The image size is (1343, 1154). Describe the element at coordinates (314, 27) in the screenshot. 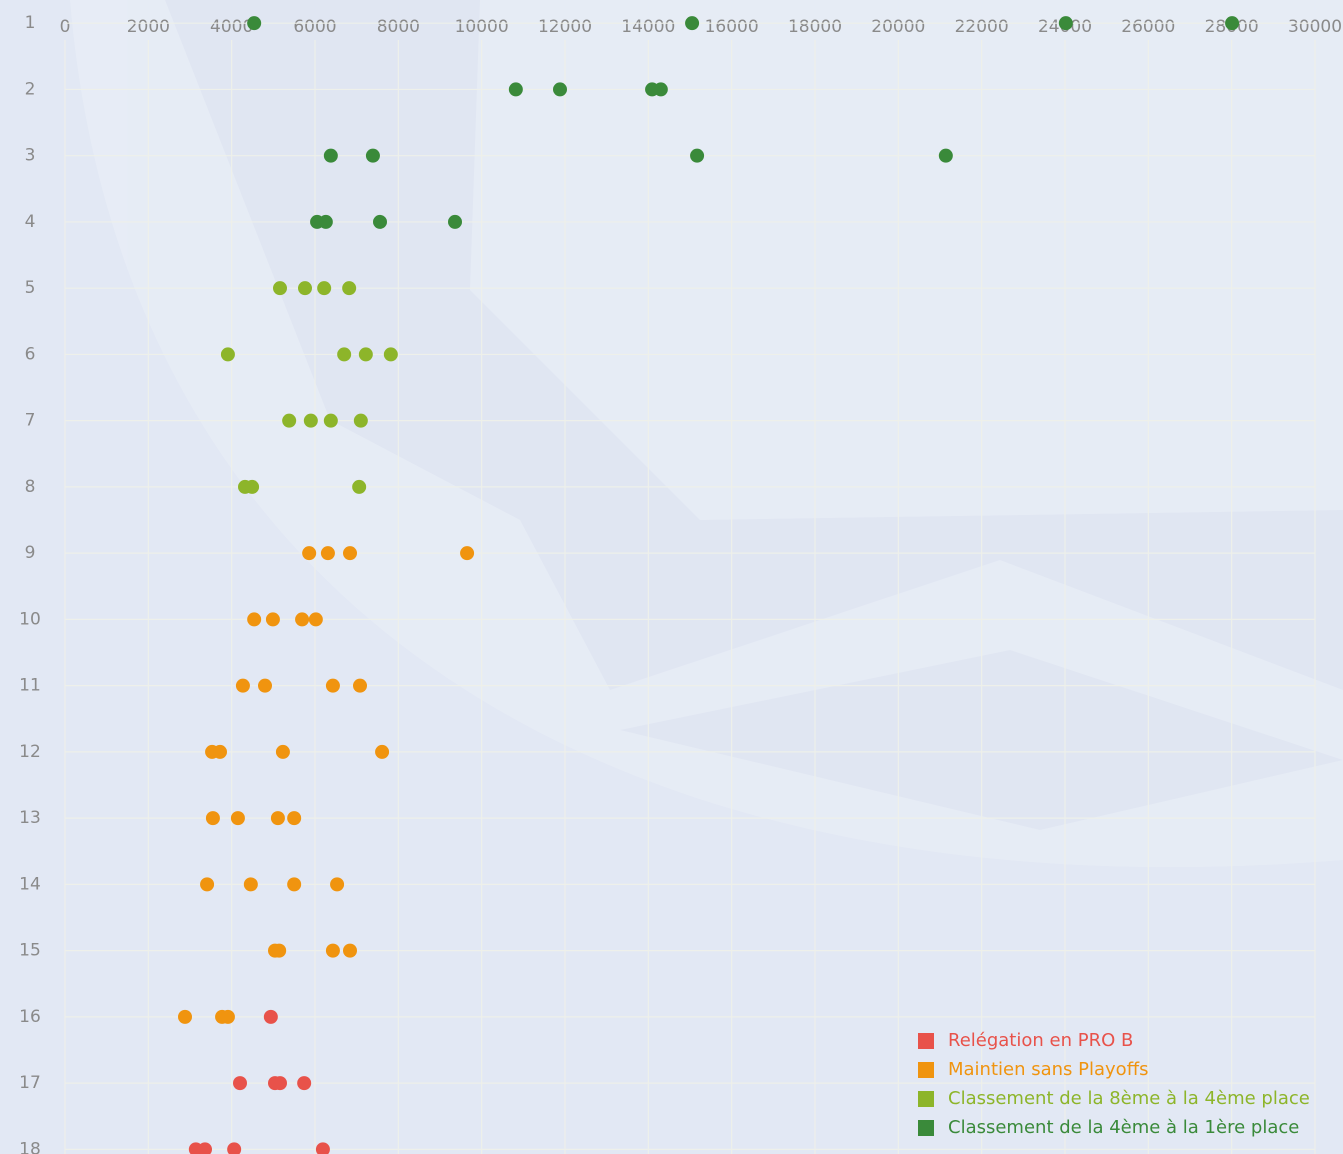

I see `x-tick-label: 6000` at that location.